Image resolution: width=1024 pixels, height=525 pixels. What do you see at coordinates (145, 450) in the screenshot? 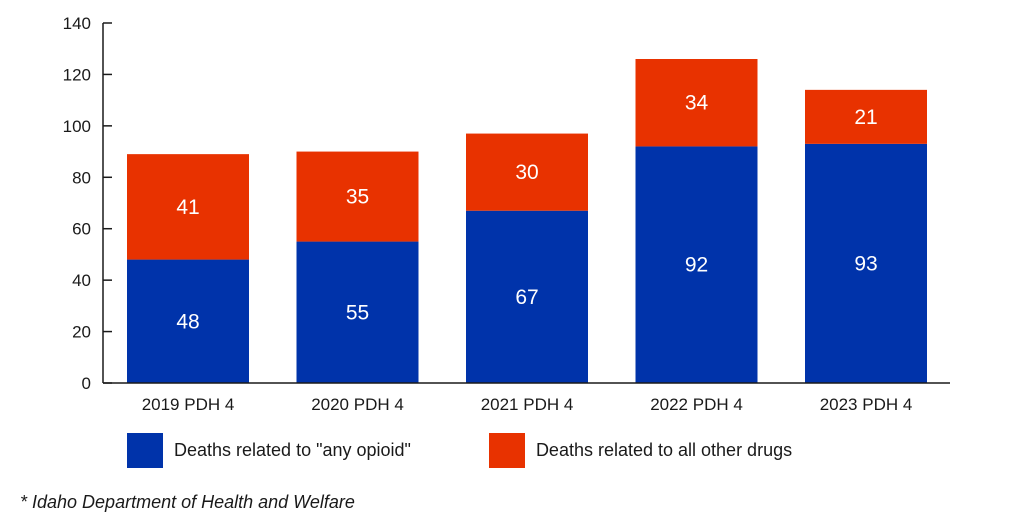
I see `legend-swatch-opioid` at bounding box center [145, 450].